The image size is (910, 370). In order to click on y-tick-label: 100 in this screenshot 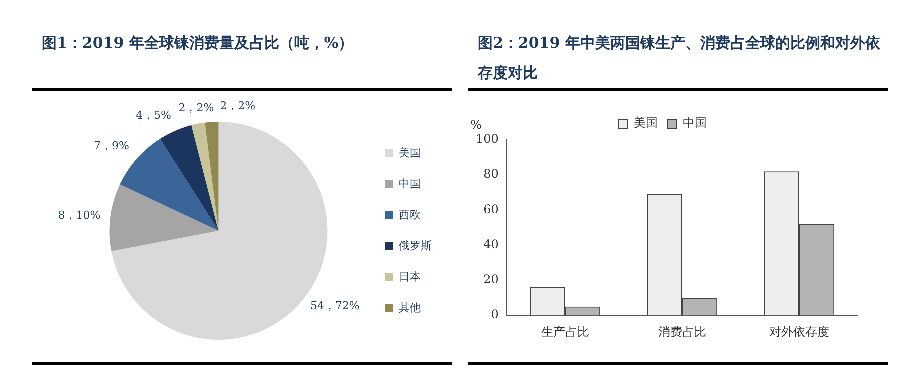, I will do `click(487, 139)`.